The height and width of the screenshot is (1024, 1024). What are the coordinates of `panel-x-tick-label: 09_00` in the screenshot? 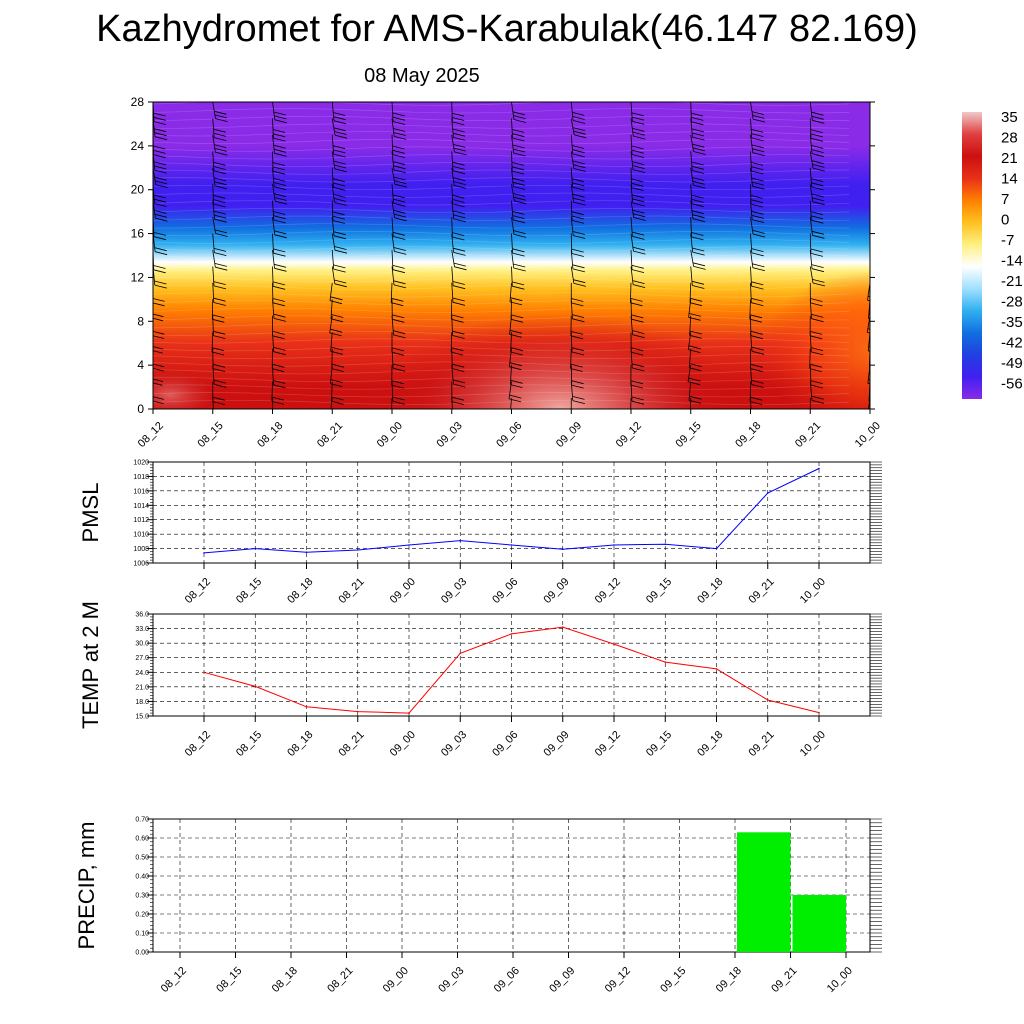 It's located at (396, 980).